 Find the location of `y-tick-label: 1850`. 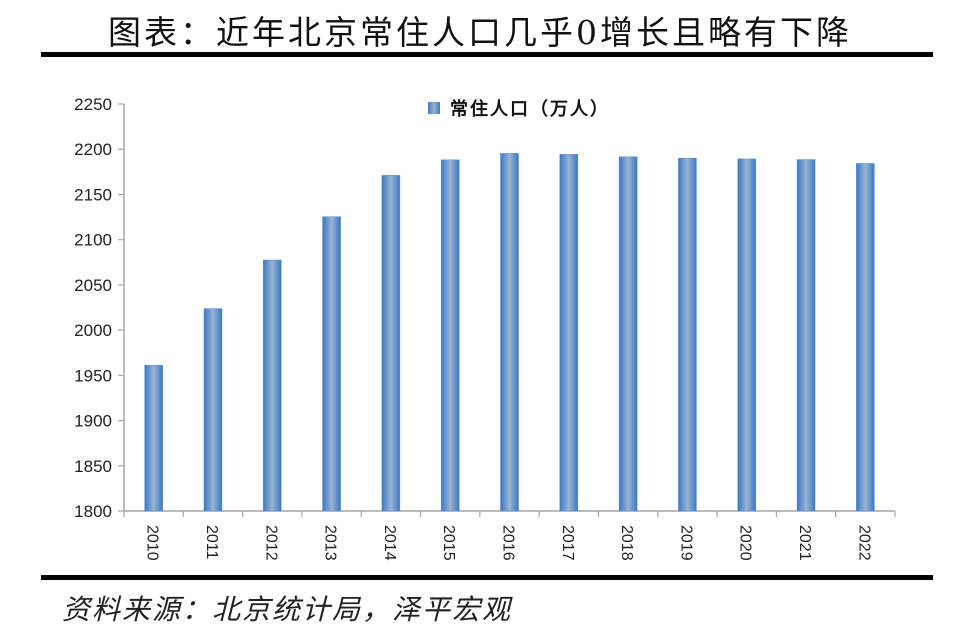

y-tick-label: 1850 is located at coordinates (93, 466).